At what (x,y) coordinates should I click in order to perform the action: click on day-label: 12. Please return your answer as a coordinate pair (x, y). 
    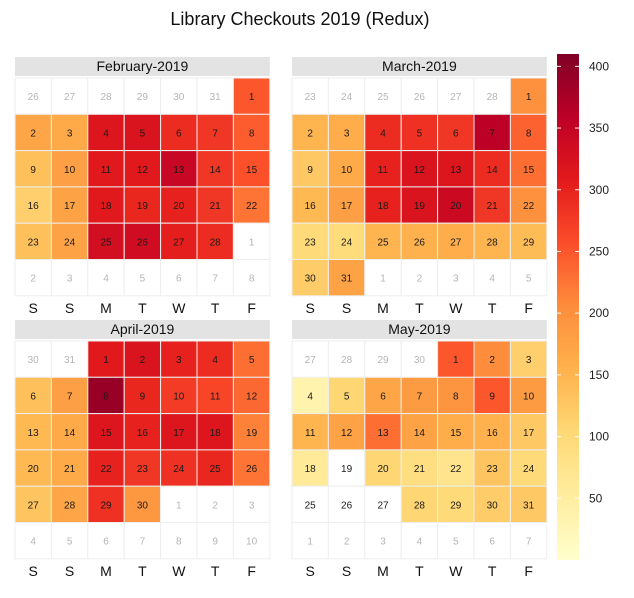
    Looking at the image, I should click on (143, 170).